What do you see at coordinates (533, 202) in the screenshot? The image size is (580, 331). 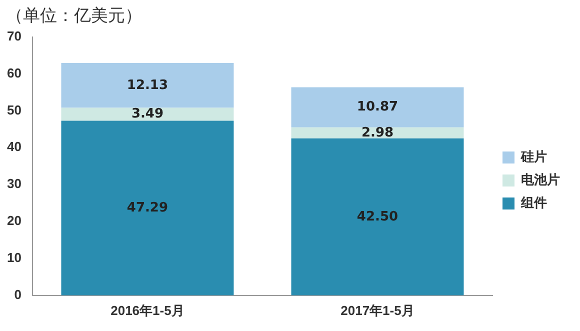 I see `legend-label: 组件` at bounding box center [533, 202].